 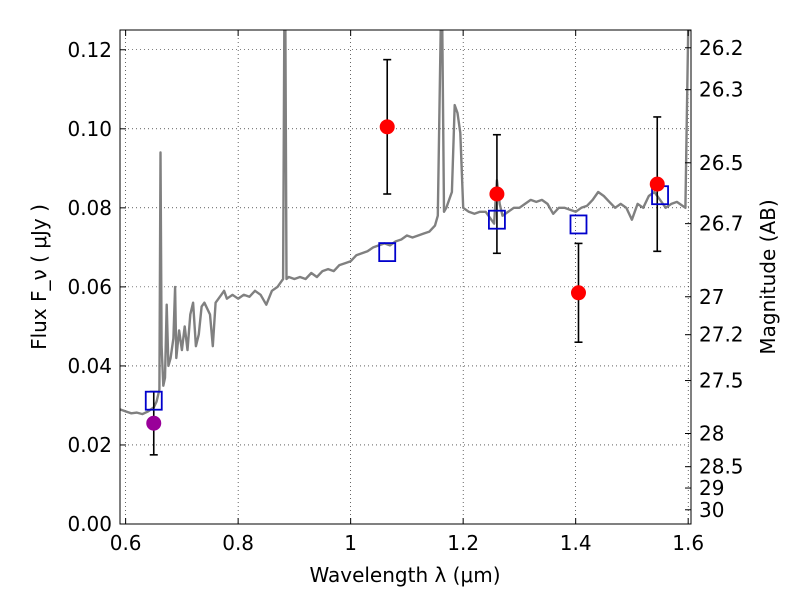 I want to click on y-axis-title-right-text: Magnitude (AB), so click(x=768, y=276).